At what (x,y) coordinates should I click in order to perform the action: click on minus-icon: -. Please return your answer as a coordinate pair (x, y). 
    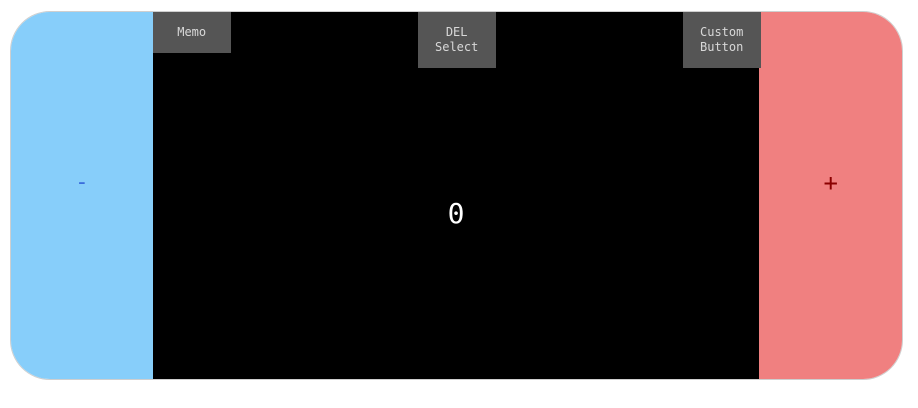
    Looking at the image, I should click on (82, 182).